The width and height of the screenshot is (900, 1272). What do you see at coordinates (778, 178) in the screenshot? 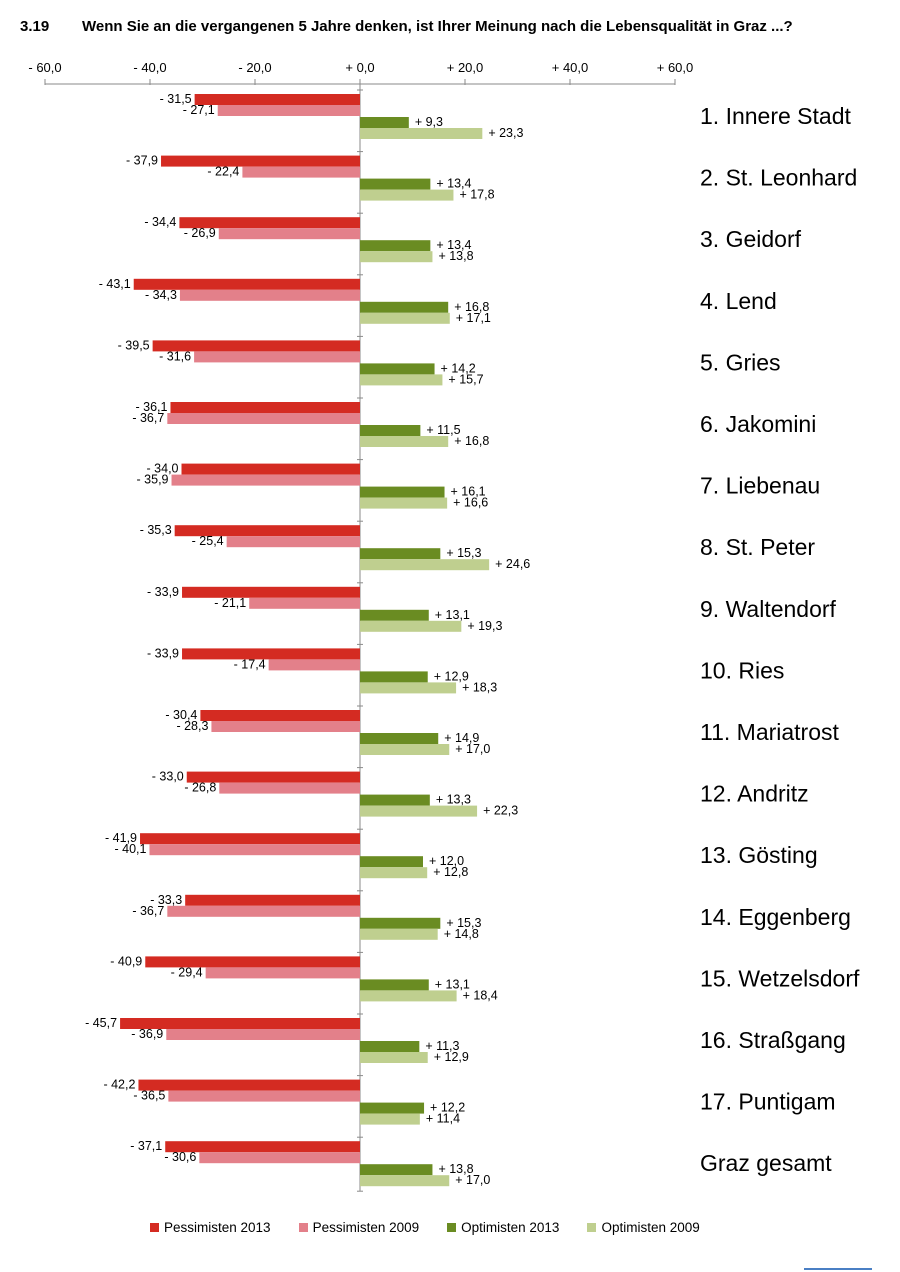
I see `category-label: 2. St. Leonhard` at bounding box center [778, 178].